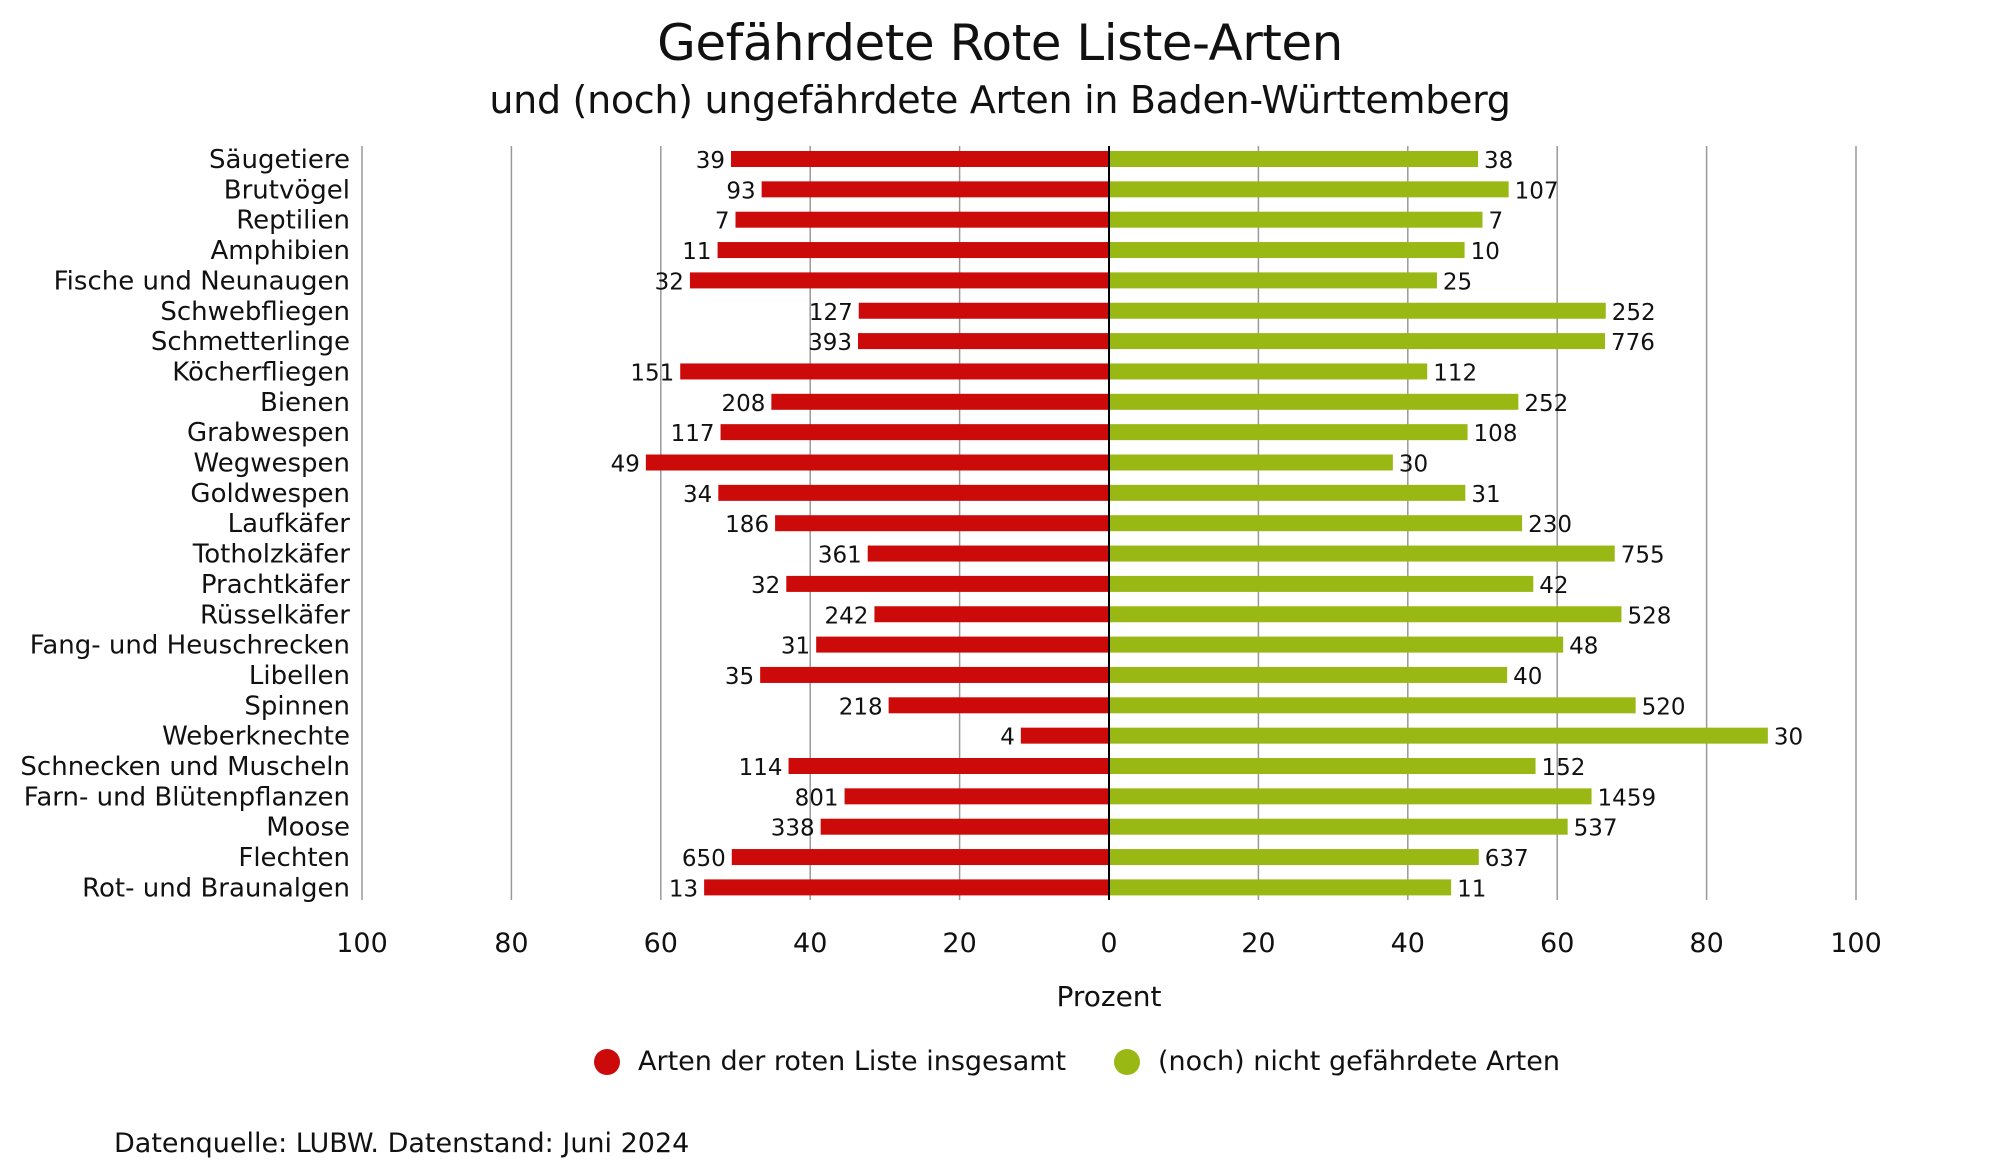 This screenshot has width=2000, height=1171. I want to click on red-legend-marker, so click(607, 1061).